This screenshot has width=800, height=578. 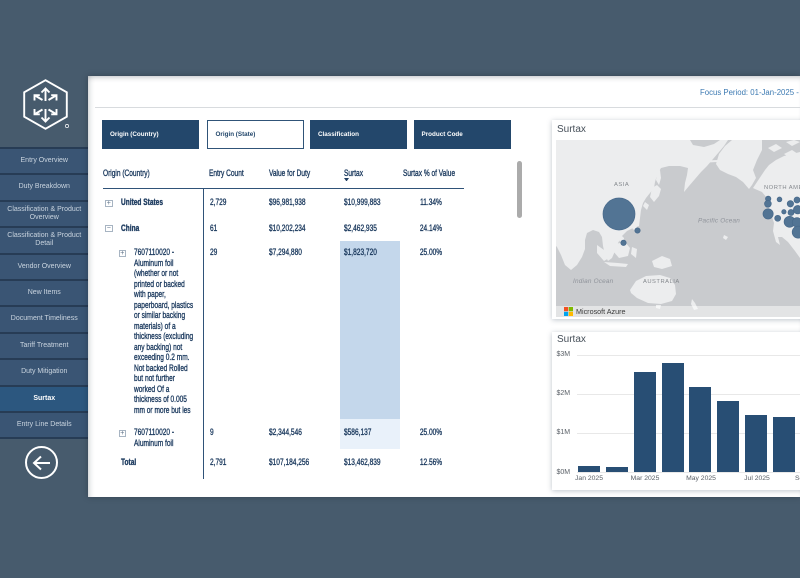 What do you see at coordinates (782, 188) in the screenshot?
I see `svg-text: NORTH AMERICA` at bounding box center [782, 188].